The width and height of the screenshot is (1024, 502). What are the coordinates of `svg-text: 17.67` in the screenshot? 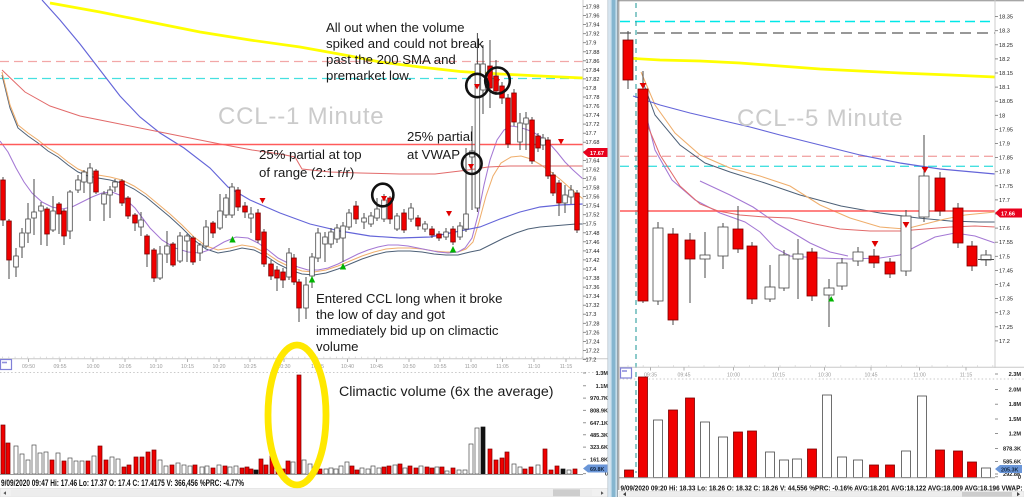 It's located at (597, 154).